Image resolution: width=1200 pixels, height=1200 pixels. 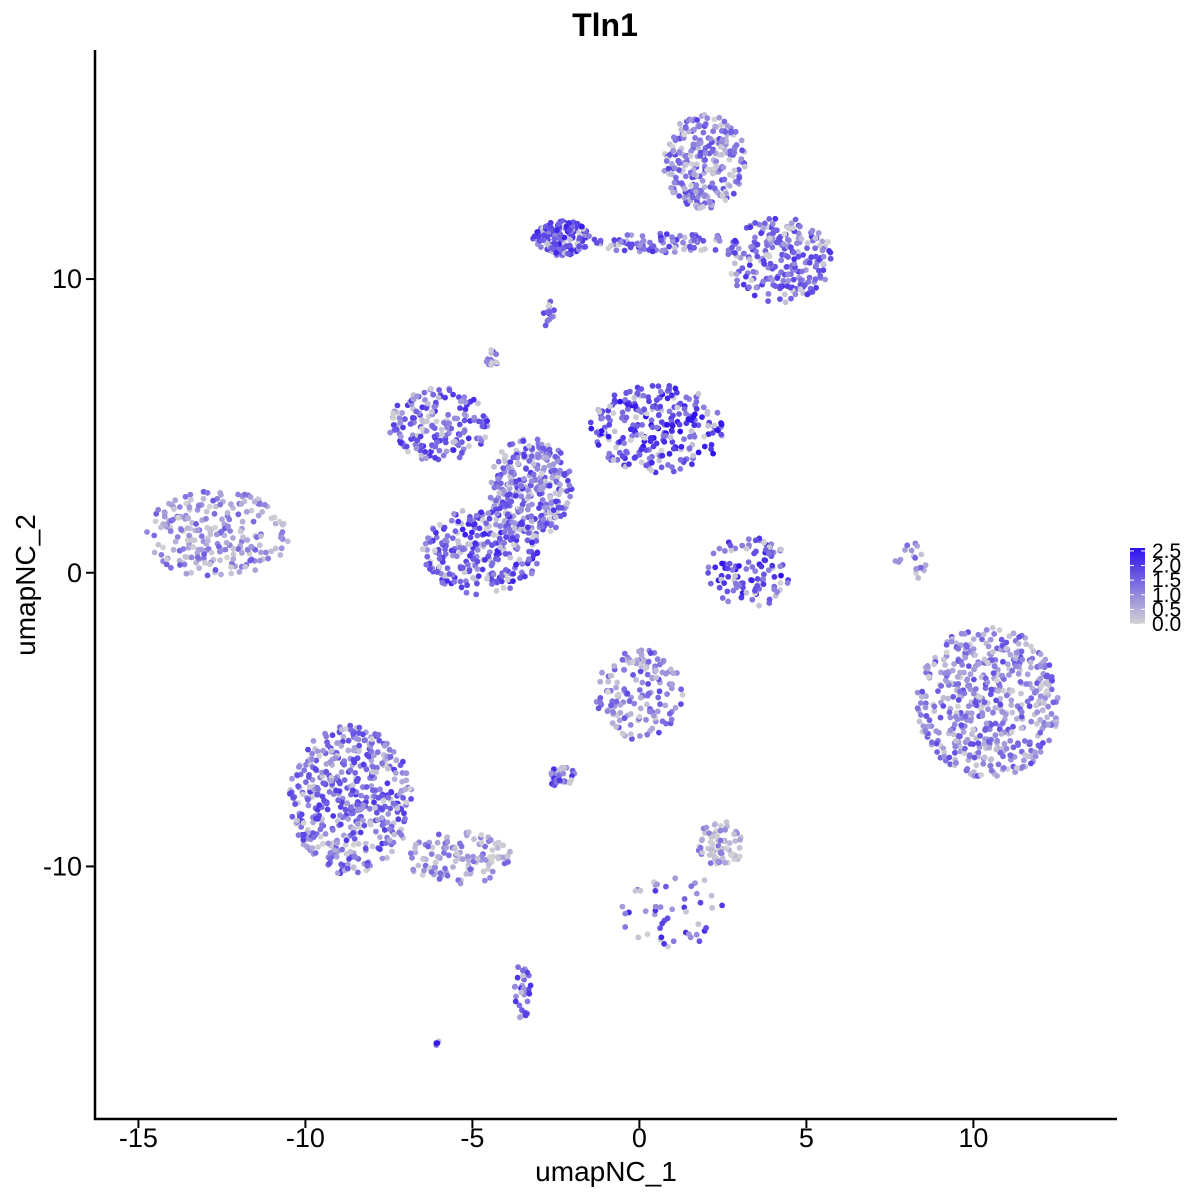 I want to click on chart-title: Tln1, so click(x=605, y=25).